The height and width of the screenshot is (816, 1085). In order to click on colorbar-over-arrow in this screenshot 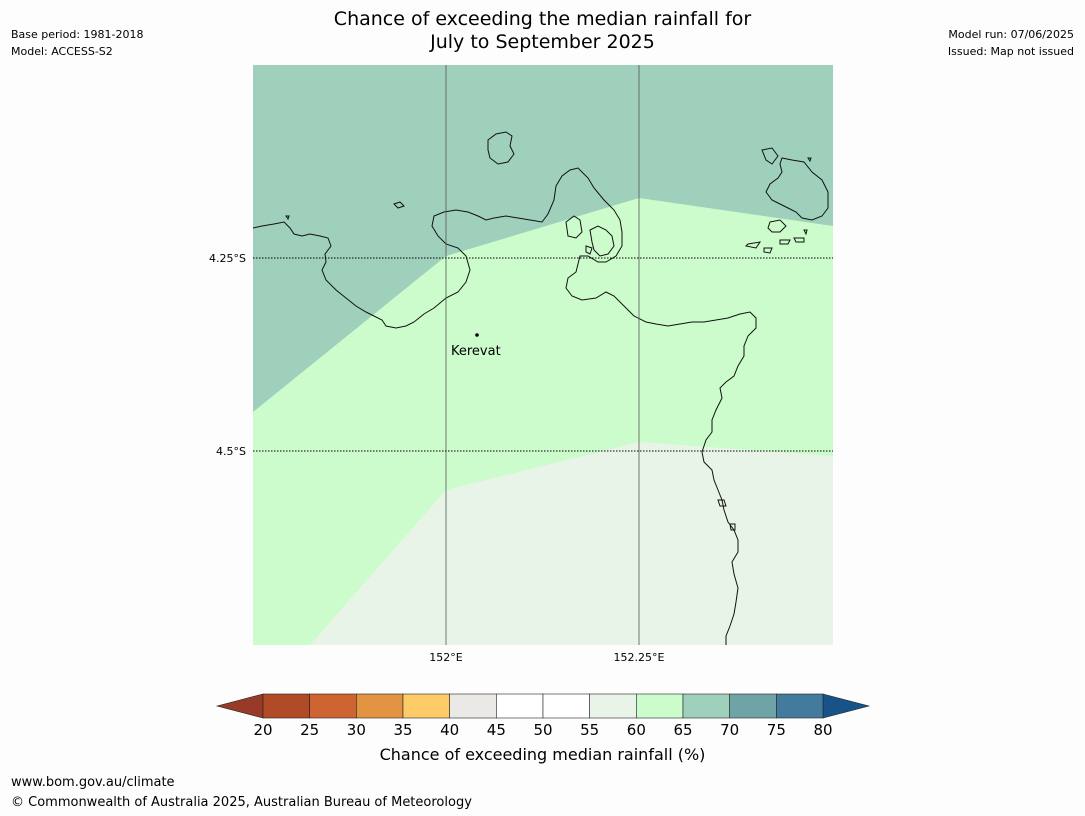, I will do `click(846, 706)`.